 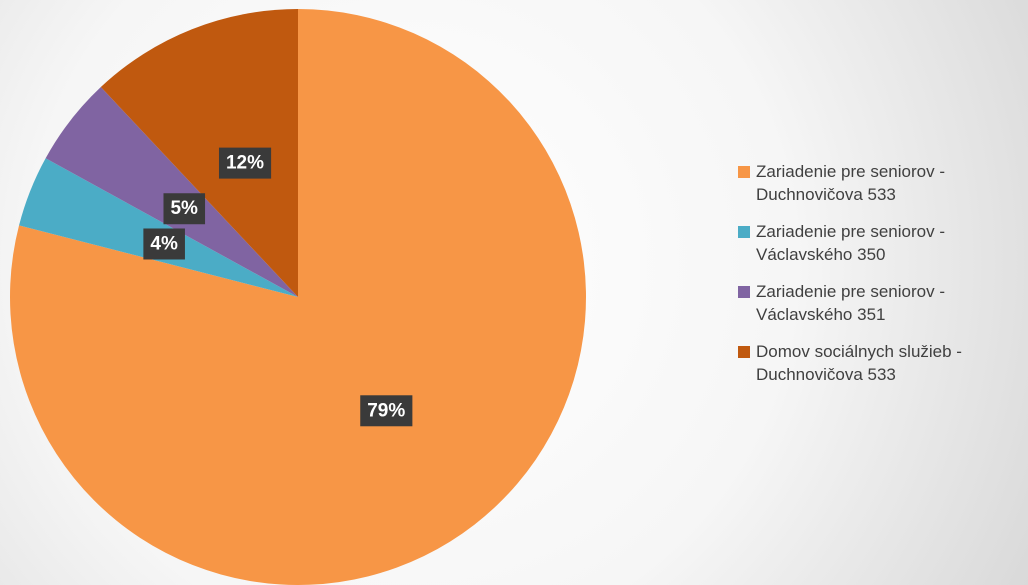 I want to click on data-label: 5%, so click(x=184, y=209).